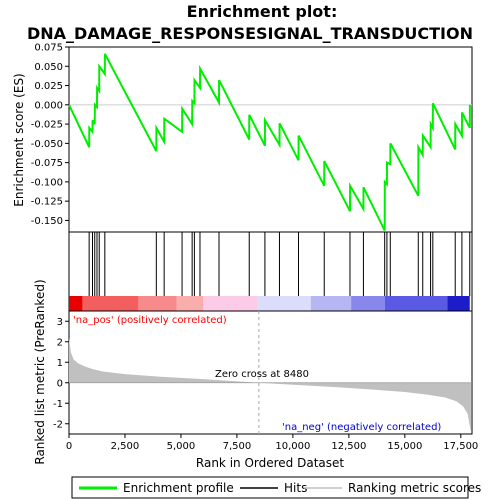  Describe the element at coordinates (58, 424) in the screenshot. I see `metric-y-tick-label-5: -2` at that location.